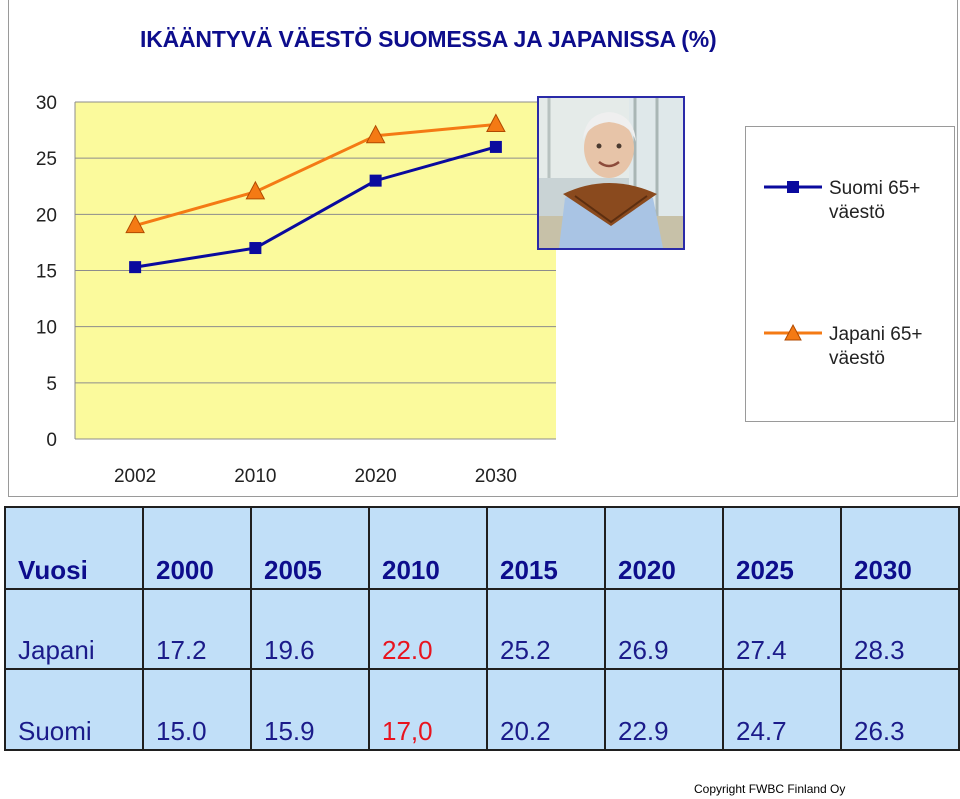 The image size is (960, 799). What do you see at coordinates (664, 548) in the screenshot?
I see `header-cell: 2020` at bounding box center [664, 548].